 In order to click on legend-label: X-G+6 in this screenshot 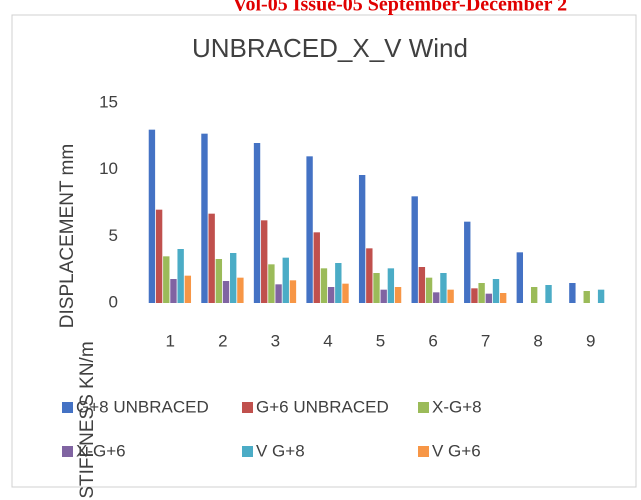, I will do `click(101, 450)`.